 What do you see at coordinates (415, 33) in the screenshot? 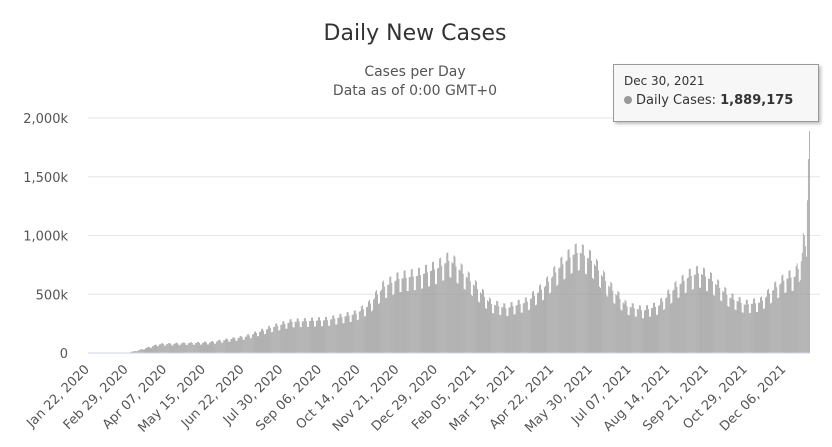
I see `chart-title: Daily New Cases` at bounding box center [415, 33].